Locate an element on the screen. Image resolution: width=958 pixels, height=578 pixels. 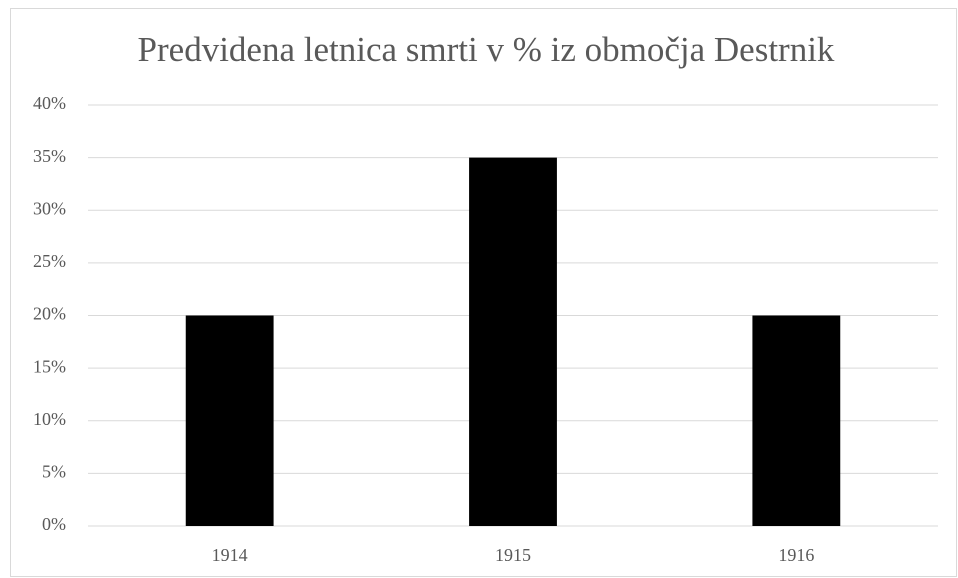
y-tick-label: 0% is located at coordinates (54, 524).